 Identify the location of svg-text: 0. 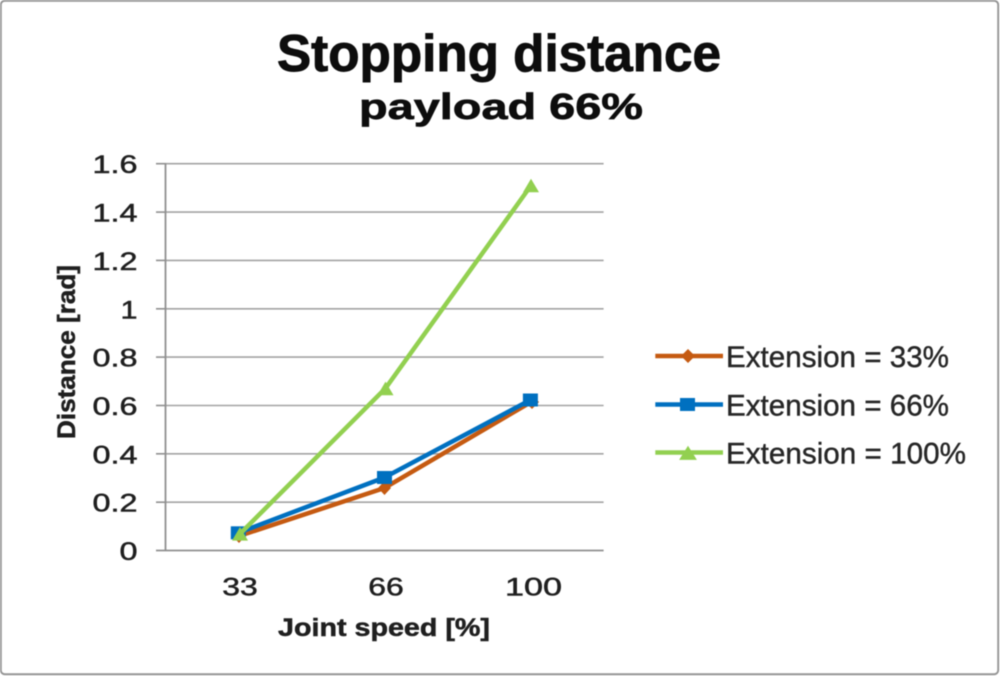
(129, 552).